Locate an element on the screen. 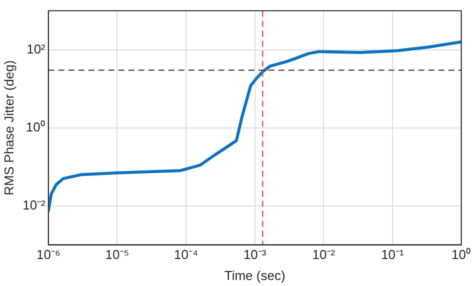 The width and height of the screenshot is (474, 286). x-axis-title: Time (sec) is located at coordinates (255, 275).